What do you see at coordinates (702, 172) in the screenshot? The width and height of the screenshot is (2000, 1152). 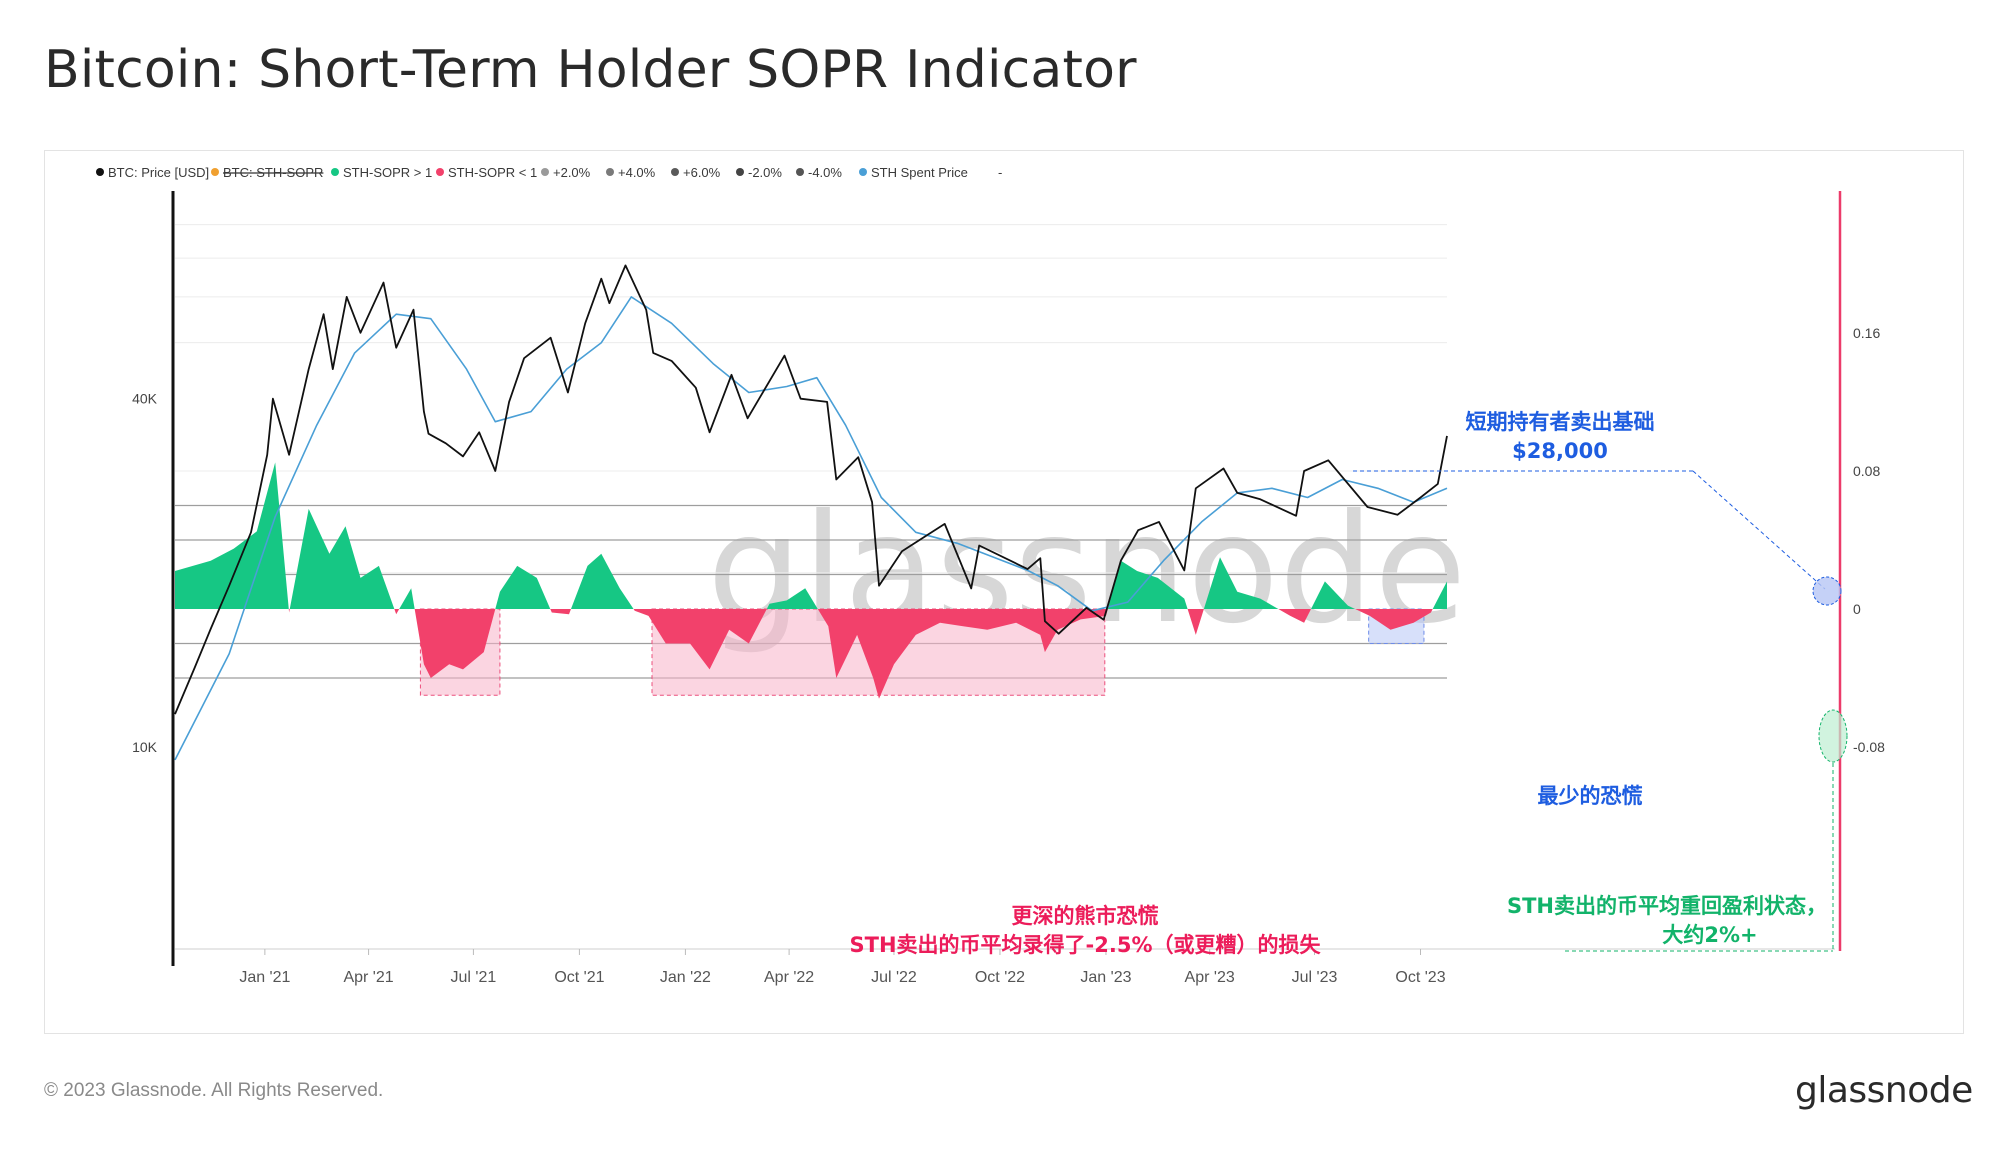 I see `legend-label-6: +6.0%` at bounding box center [702, 172].